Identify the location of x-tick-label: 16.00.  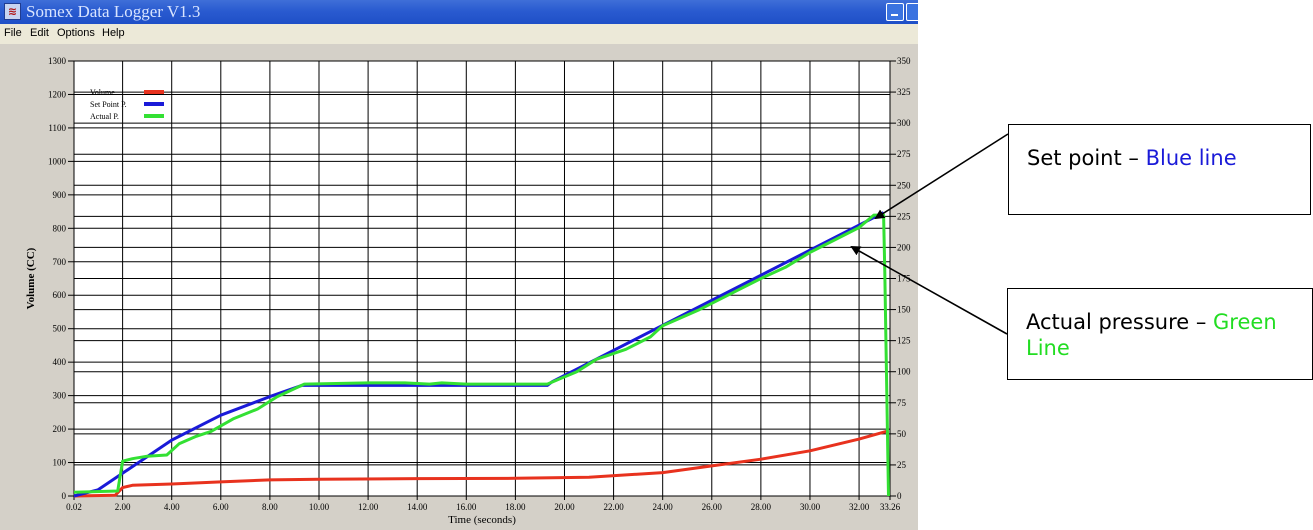
(466, 507).